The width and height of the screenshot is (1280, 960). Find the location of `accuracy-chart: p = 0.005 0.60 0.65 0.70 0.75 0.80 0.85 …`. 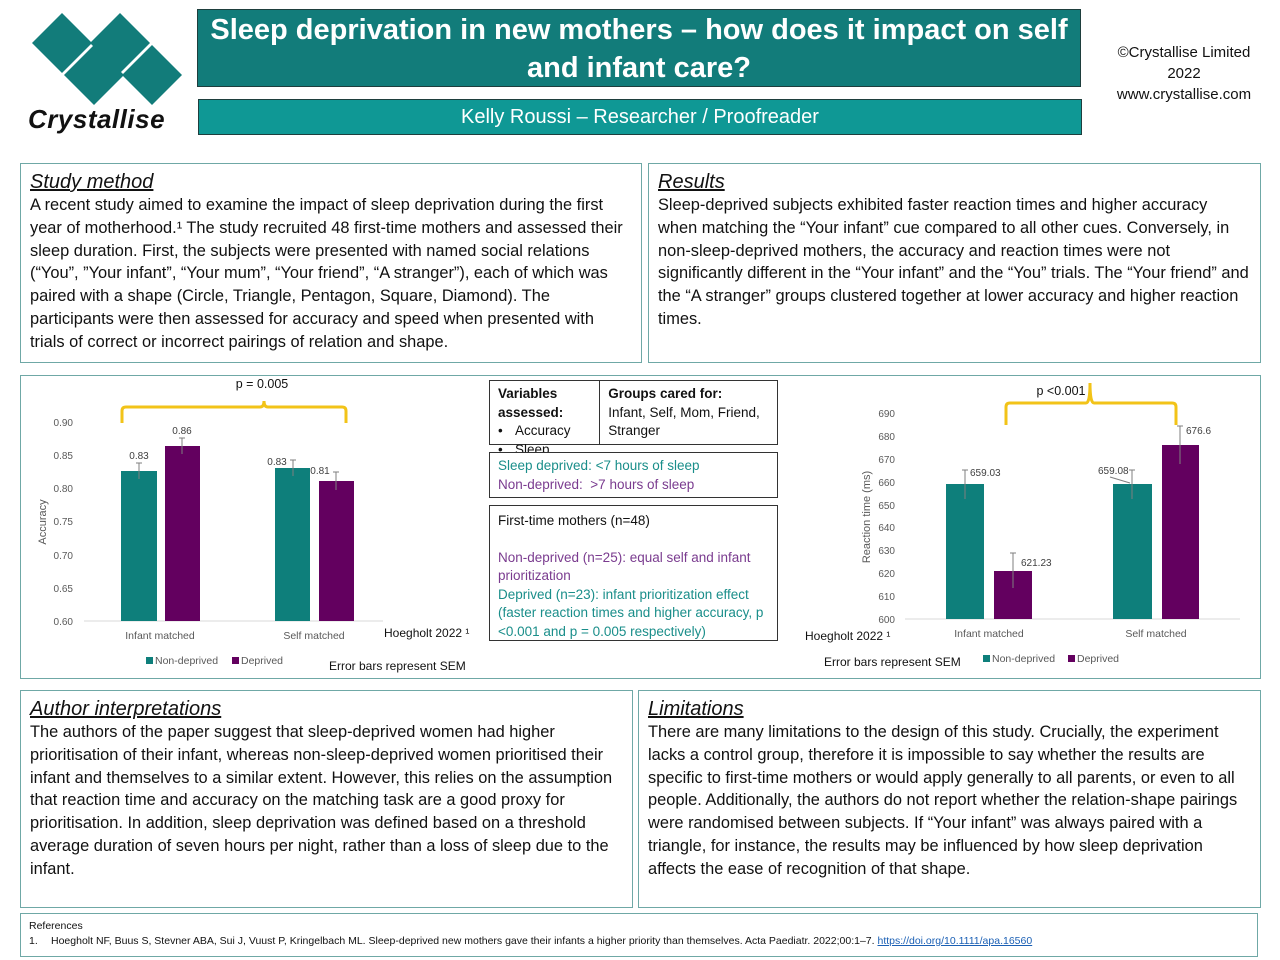

accuracy-chart: p = 0.005 0.60 0.65 0.70 0.75 0.80 0.85 … is located at coordinates (253, 525).